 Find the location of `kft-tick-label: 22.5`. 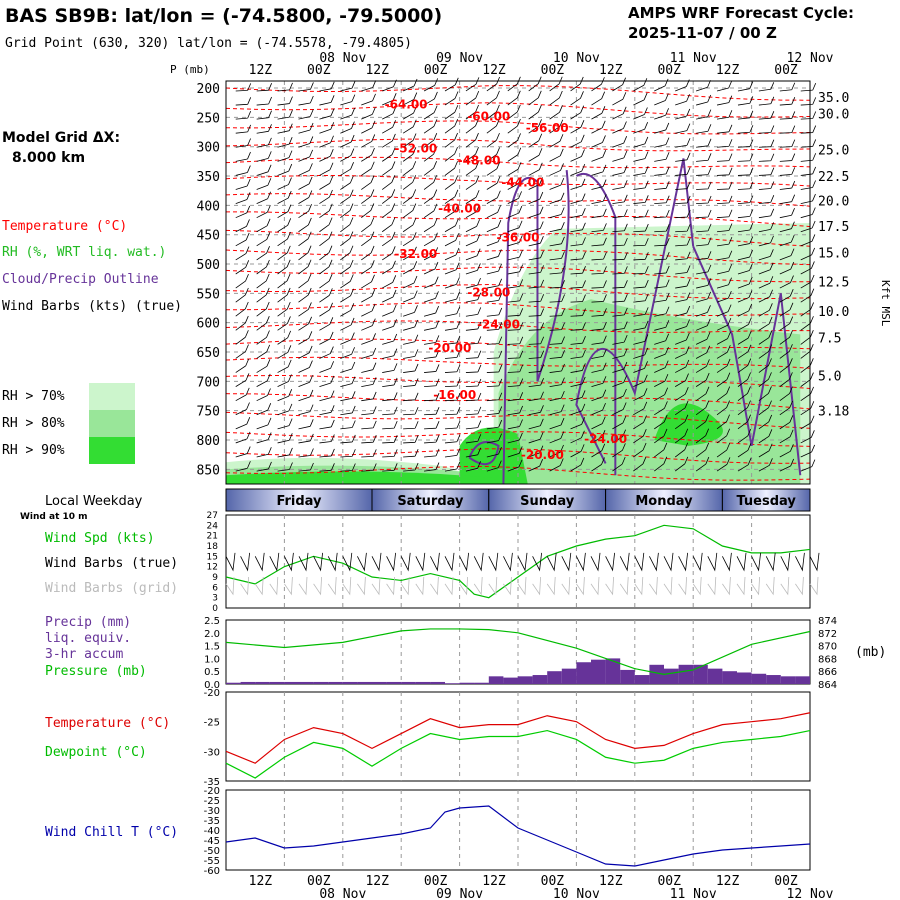

kft-tick-label: 22.5 is located at coordinates (833, 177).